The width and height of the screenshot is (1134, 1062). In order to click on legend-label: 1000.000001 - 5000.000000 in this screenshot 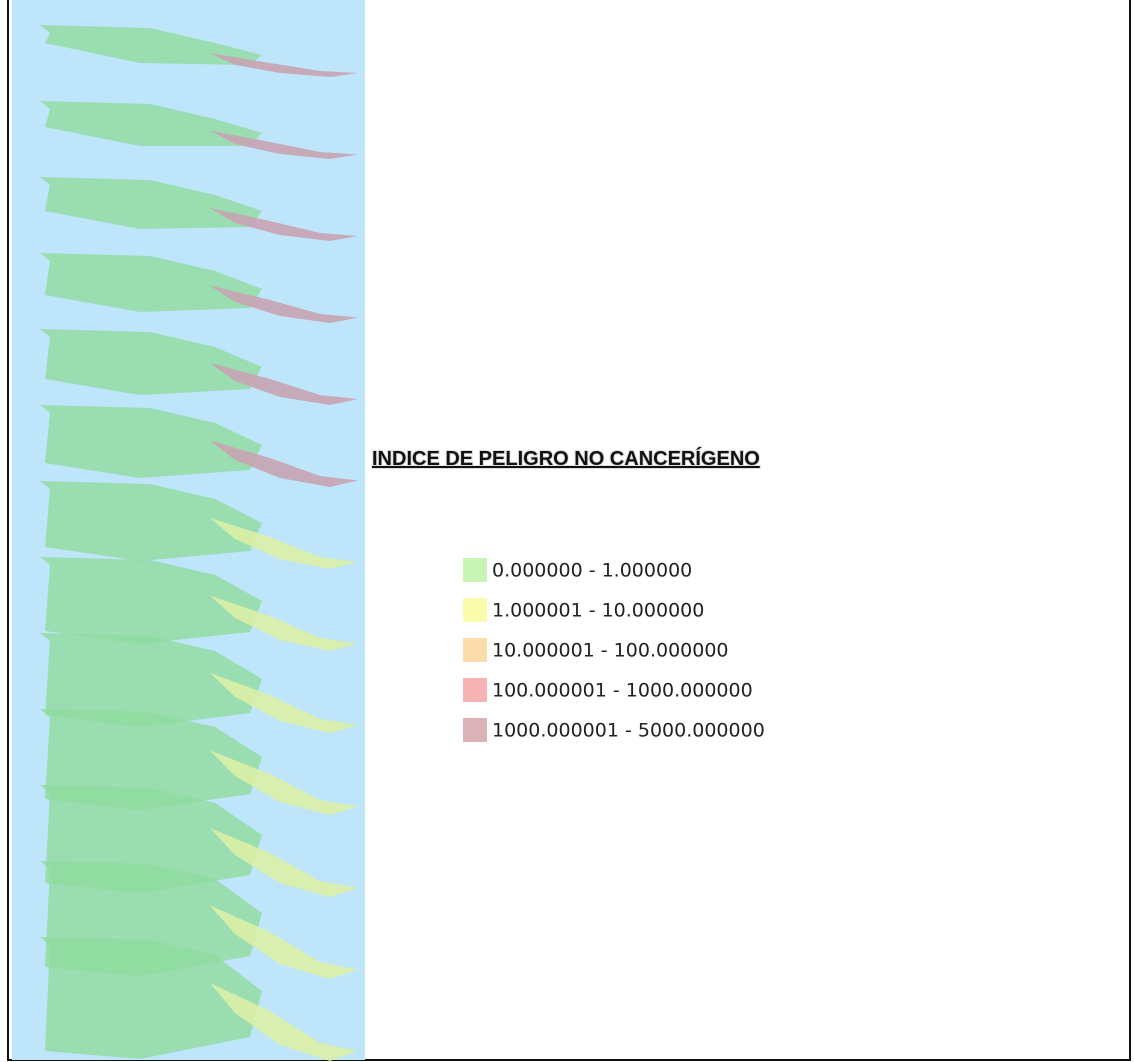, I will do `click(628, 731)`.